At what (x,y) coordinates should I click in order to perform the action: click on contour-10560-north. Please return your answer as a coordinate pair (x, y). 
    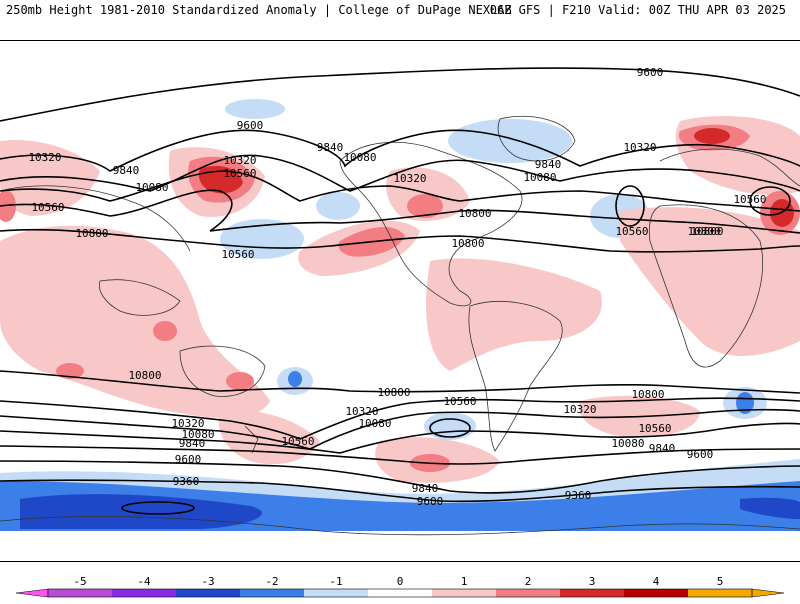
    Looking at the image, I should click on (400, 211).